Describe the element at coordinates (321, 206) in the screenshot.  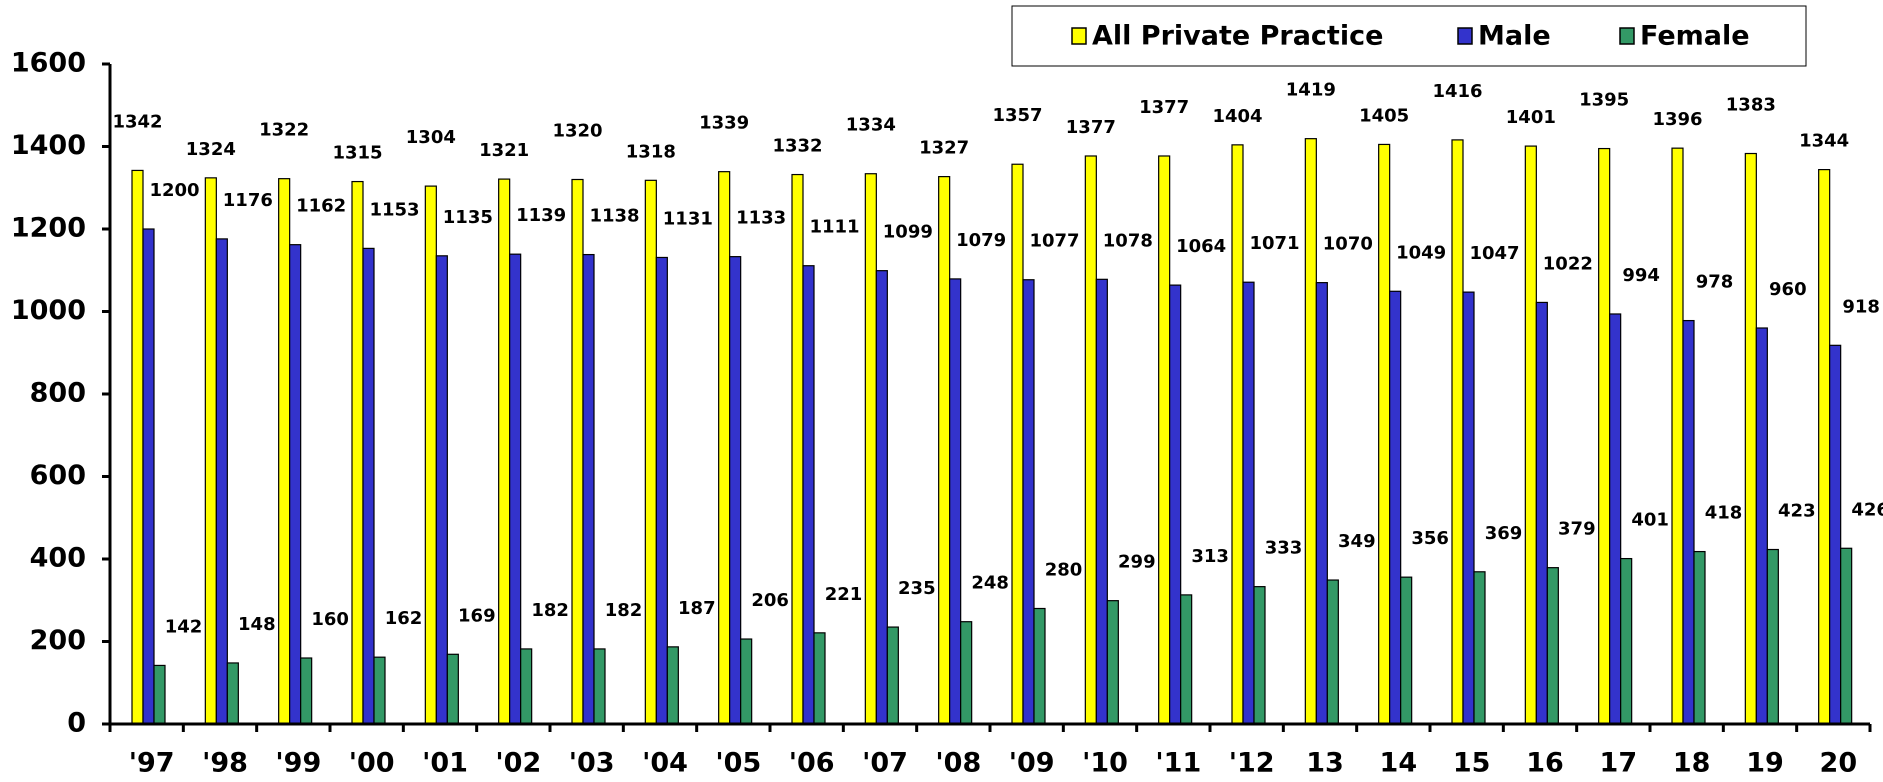
I see `data-label: 1162` at that location.